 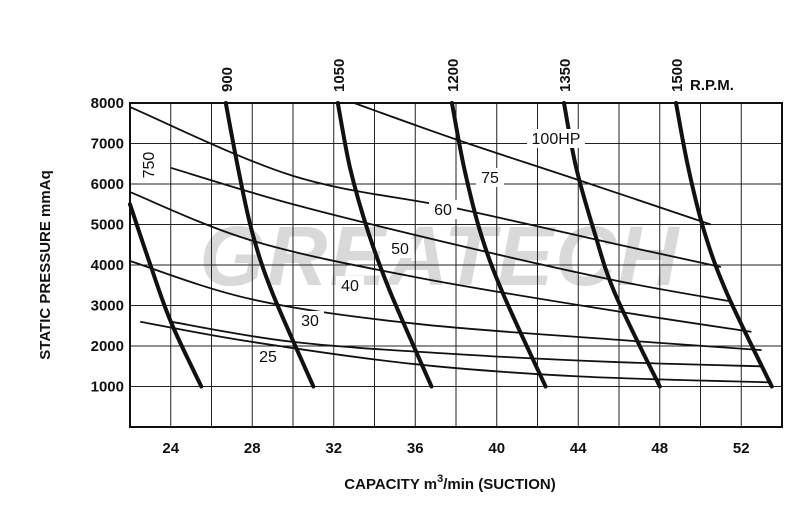 I want to click on hp-label-50: 50, so click(x=400, y=249).